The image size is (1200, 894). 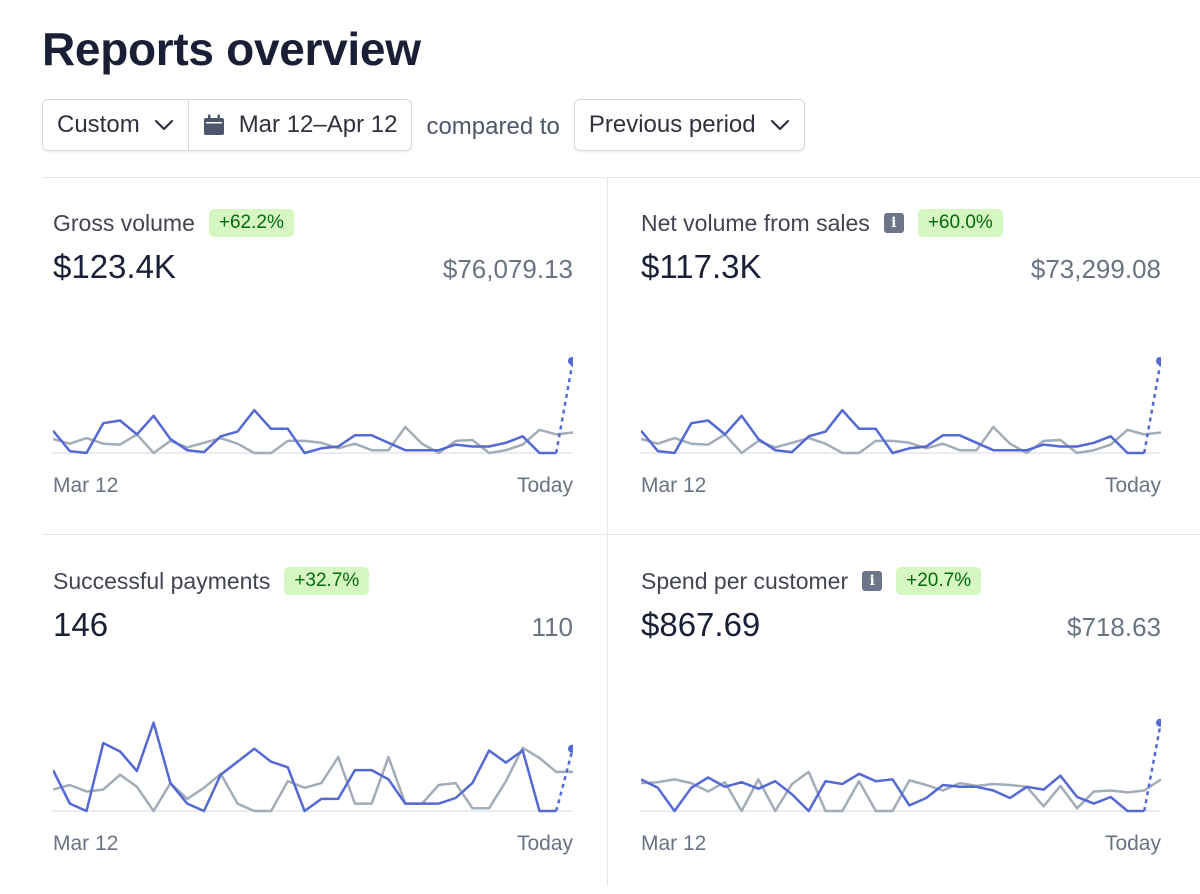 What do you see at coordinates (231, 49) in the screenshot?
I see `page-title: Reports overview` at bounding box center [231, 49].